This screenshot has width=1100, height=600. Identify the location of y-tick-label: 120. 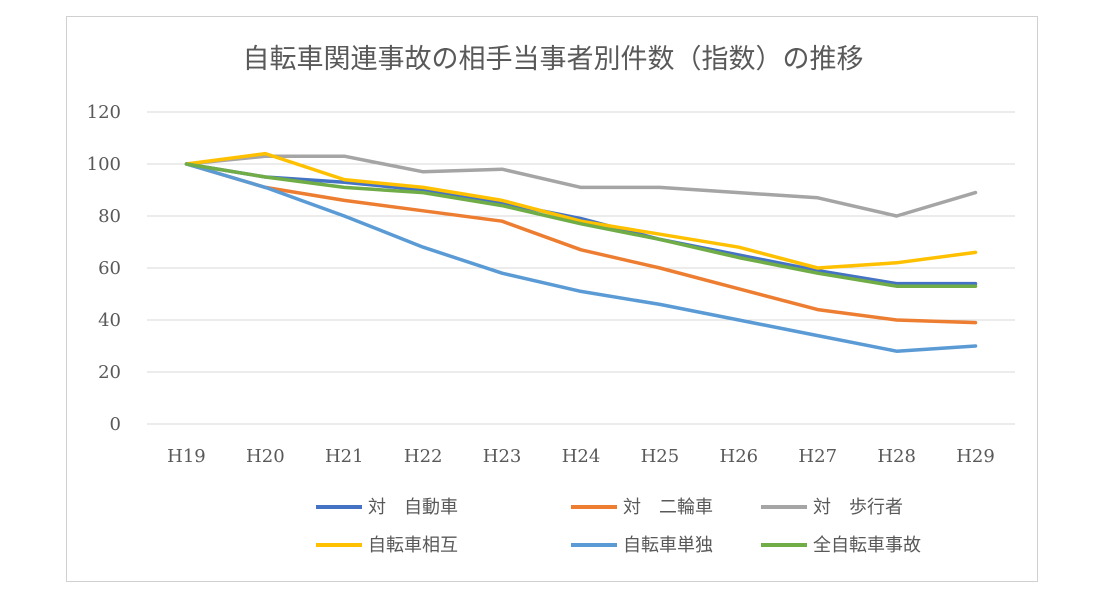
(104, 112).